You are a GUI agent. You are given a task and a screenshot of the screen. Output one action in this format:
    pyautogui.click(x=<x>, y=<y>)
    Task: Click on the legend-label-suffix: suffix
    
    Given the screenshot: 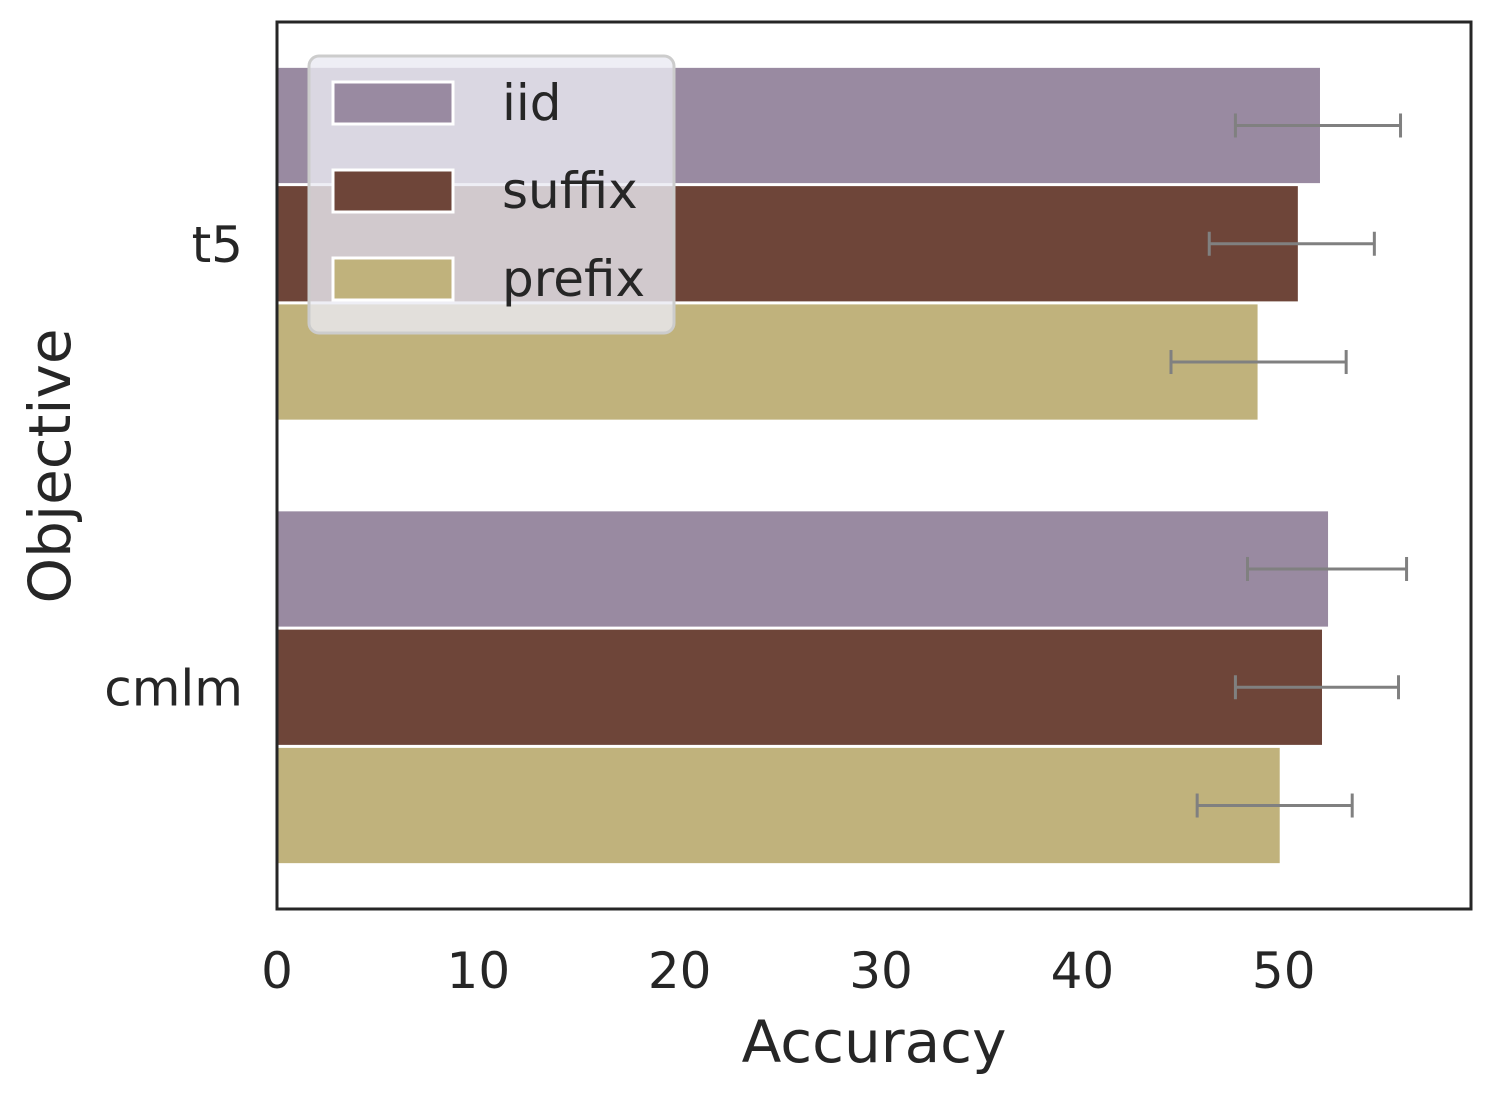 What is the action you would take?
    pyautogui.click(x=570, y=191)
    